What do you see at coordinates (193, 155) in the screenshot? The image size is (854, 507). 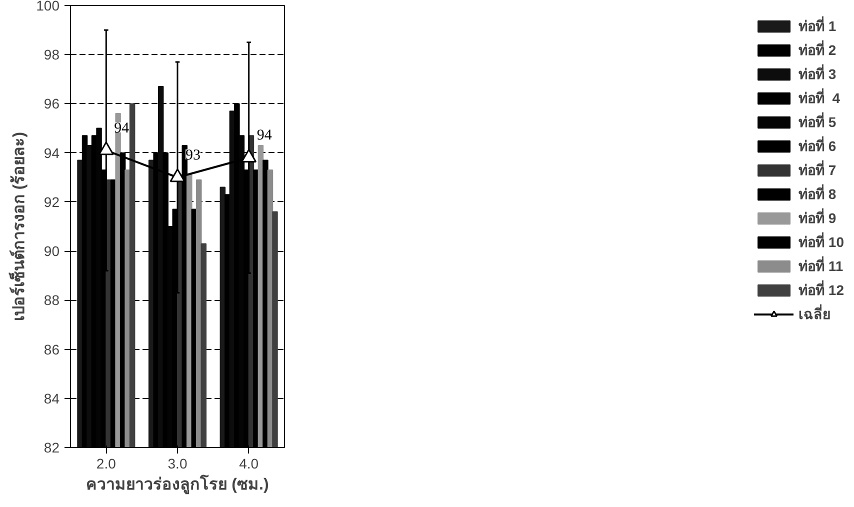 I see `data-label: 93` at bounding box center [193, 155].